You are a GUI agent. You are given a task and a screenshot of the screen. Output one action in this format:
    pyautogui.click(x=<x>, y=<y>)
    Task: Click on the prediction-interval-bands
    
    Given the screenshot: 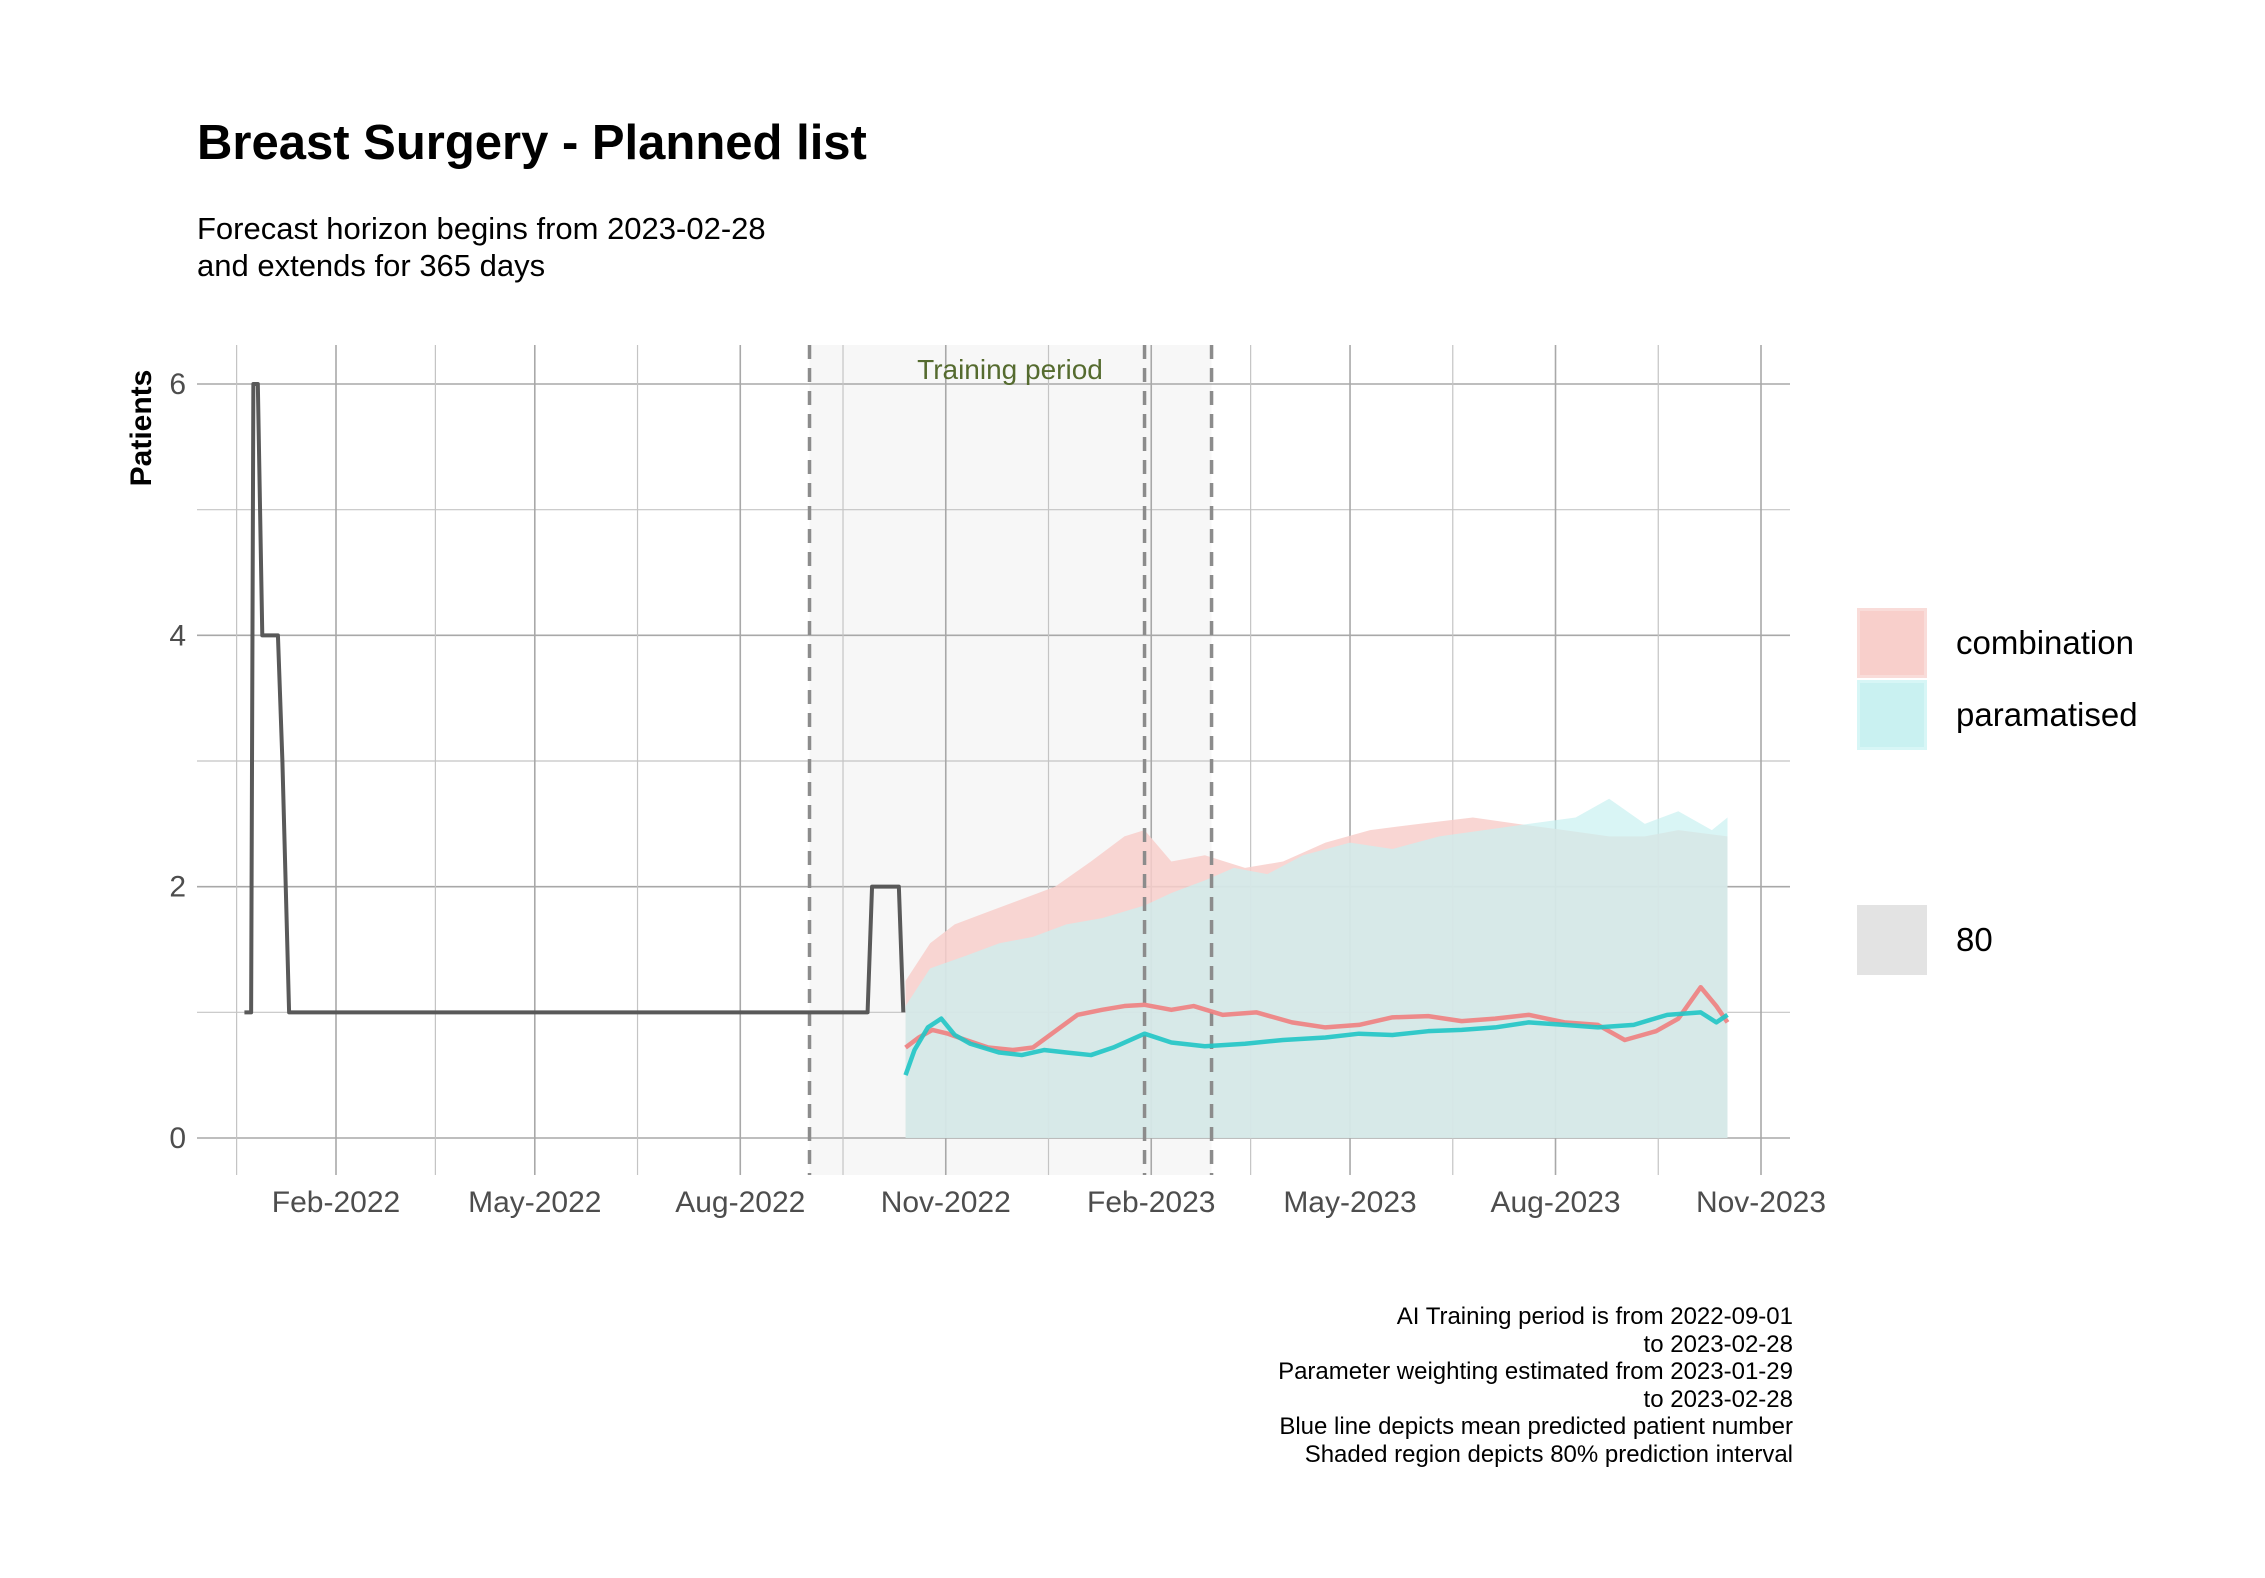 What is the action you would take?
    pyautogui.click(x=1316, y=968)
    